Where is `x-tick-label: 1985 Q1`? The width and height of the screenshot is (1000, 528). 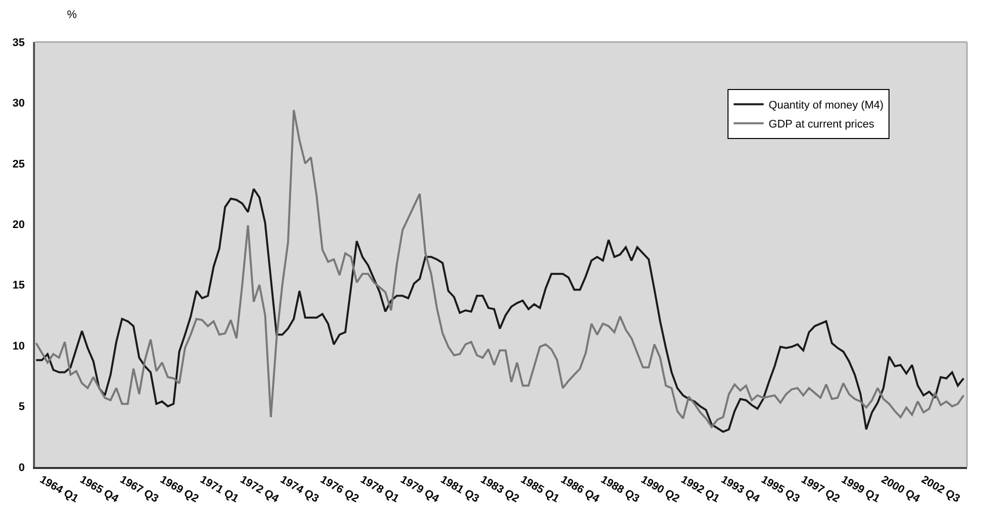
x-tick-label: 1985 Q1 is located at coordinates (540, 490).